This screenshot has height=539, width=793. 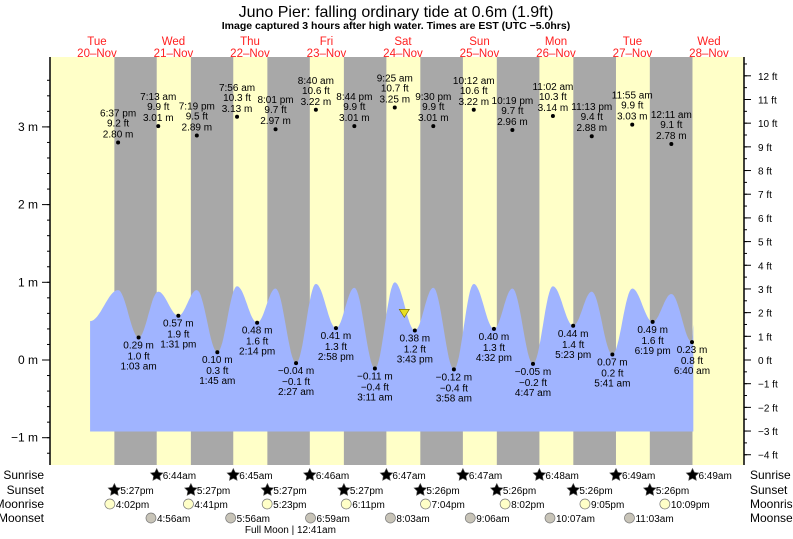 I want to click on right-tick-label: −1 ft, so click(x=768, y=385).